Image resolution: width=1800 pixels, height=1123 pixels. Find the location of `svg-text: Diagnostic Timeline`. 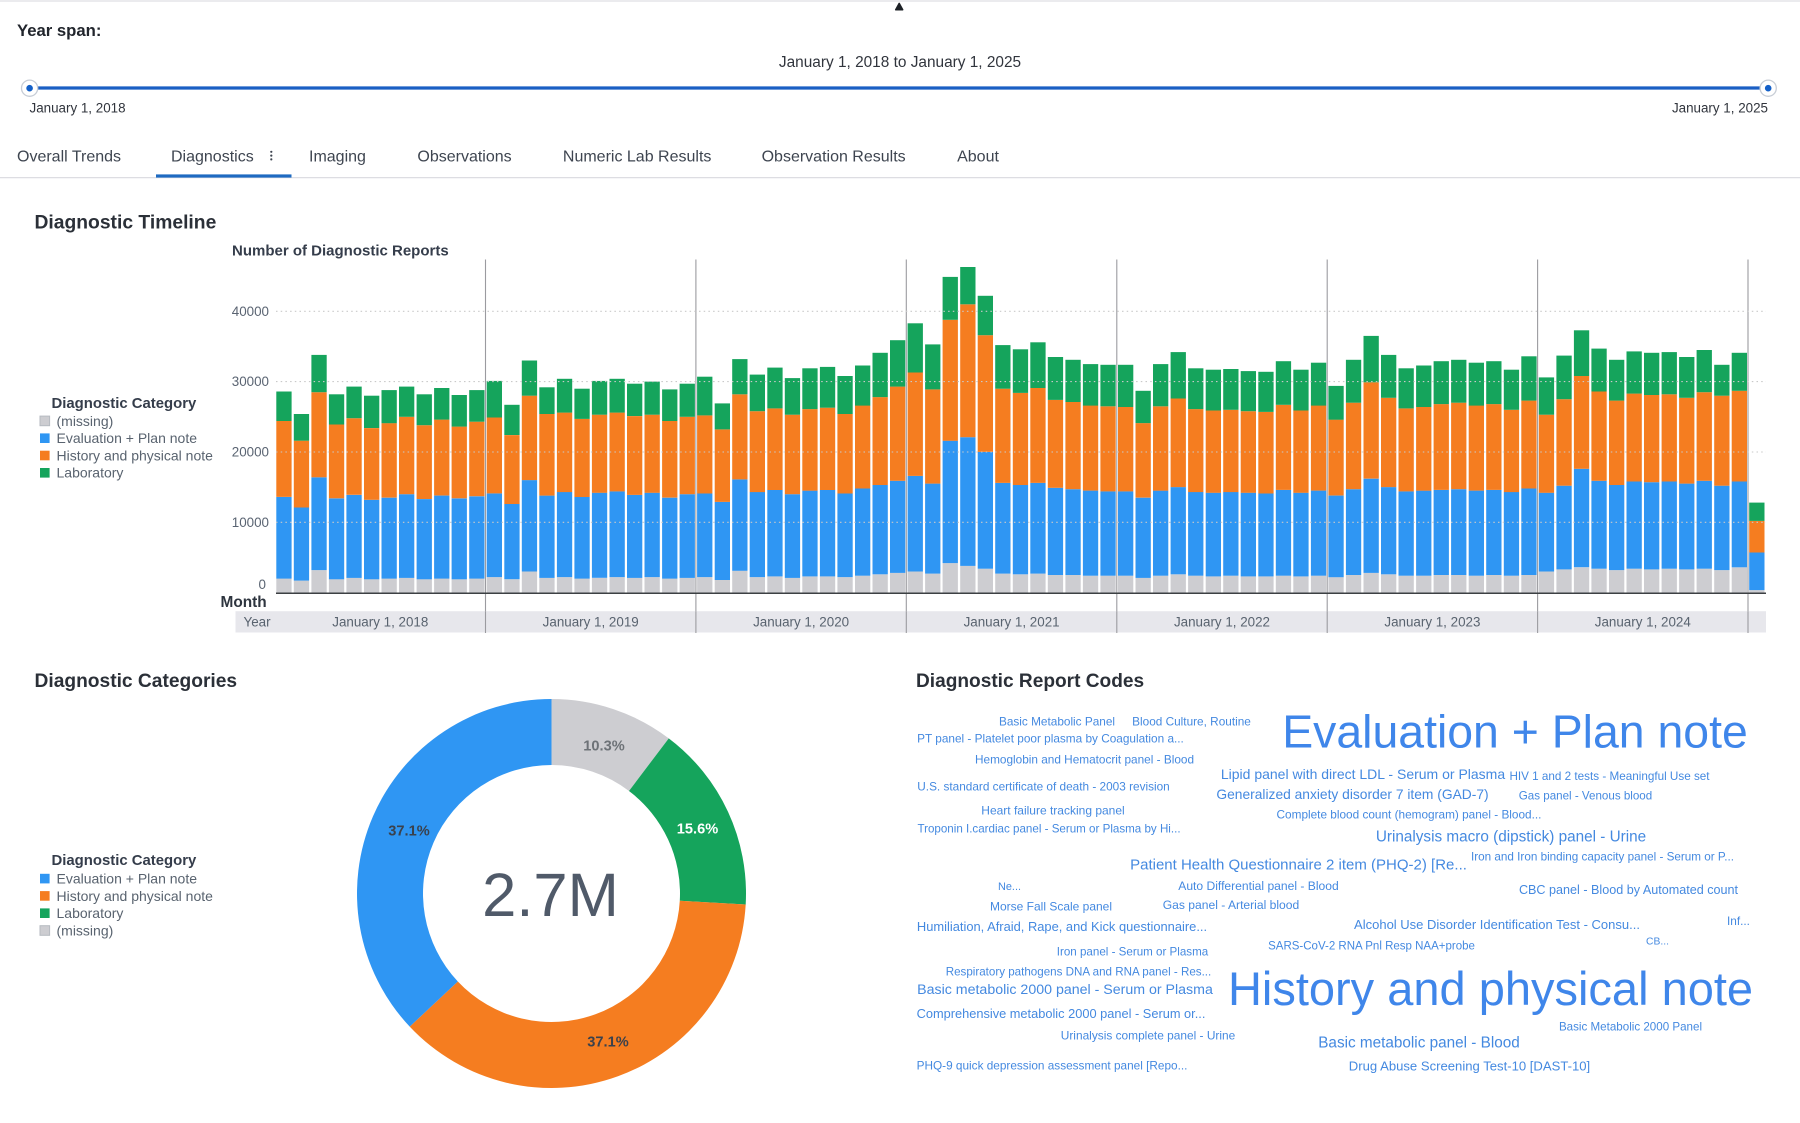

svg-text: Diagnostic Timeline is located at coordinates (126, 223).